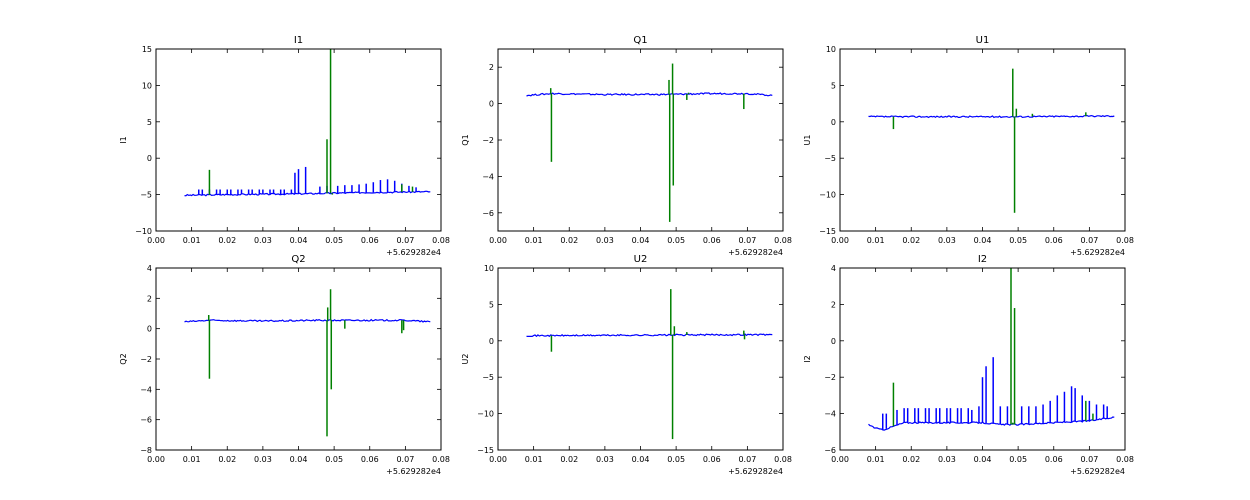 Image resolution: width=1250 pixels, height=500 pixels. I want to click on y-axis-label: Q1, so click(465, 139).